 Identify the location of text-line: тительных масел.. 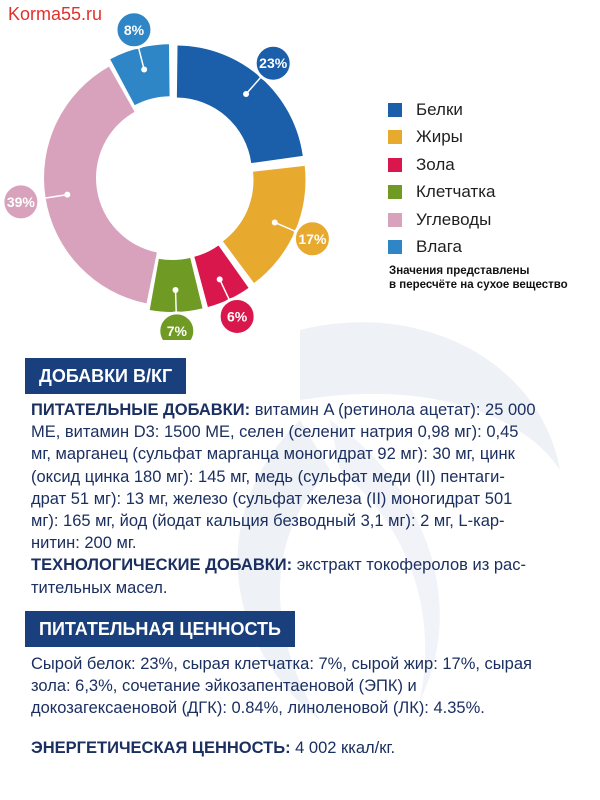
(99, 587).